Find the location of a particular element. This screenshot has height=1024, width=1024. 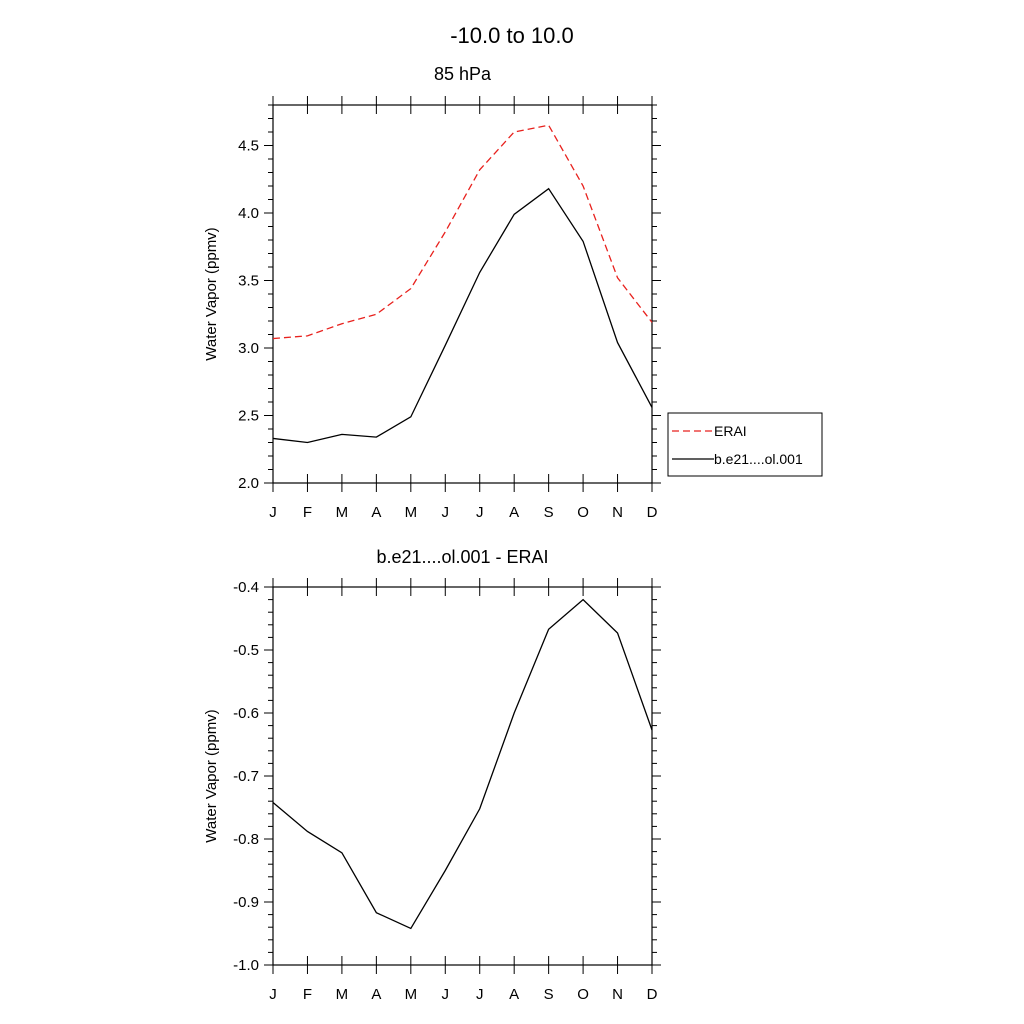

chart-title: 85 hPa is located at coordinates (463, 74).